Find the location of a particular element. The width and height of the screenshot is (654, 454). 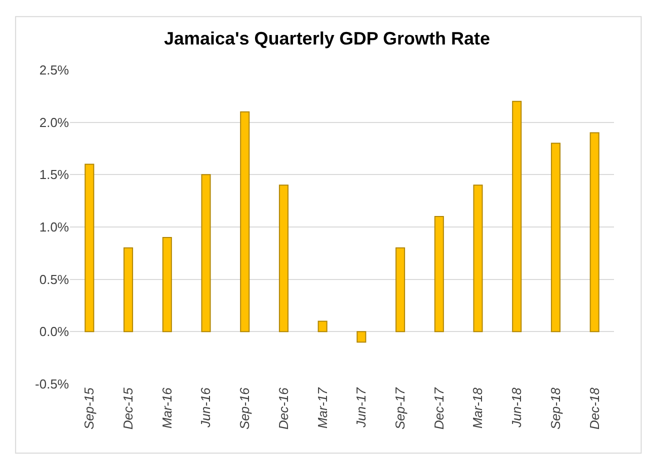

x-tick-label: Jun-16 is located at coordinates (206, 407).